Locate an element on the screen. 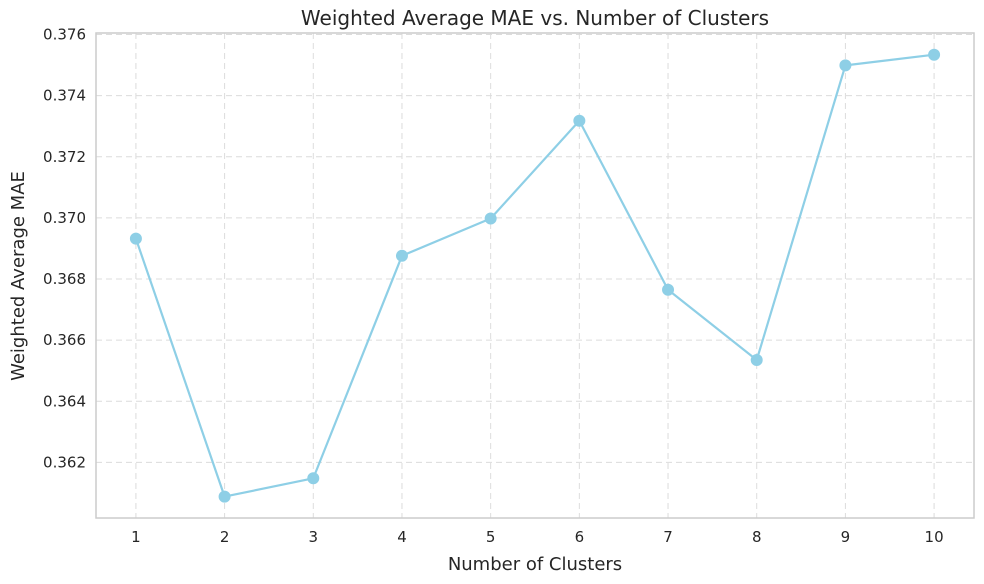  y-tick-label: 0.364 is located at coordinates (64, 401).